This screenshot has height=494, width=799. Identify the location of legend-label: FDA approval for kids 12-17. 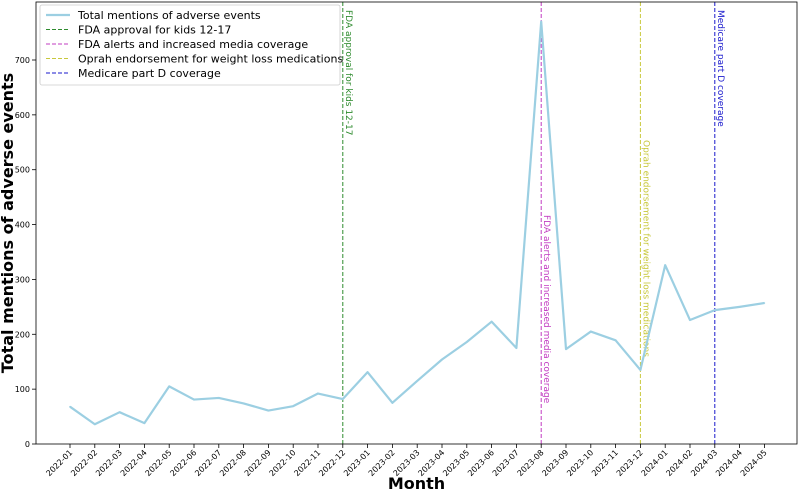
(154, 30).